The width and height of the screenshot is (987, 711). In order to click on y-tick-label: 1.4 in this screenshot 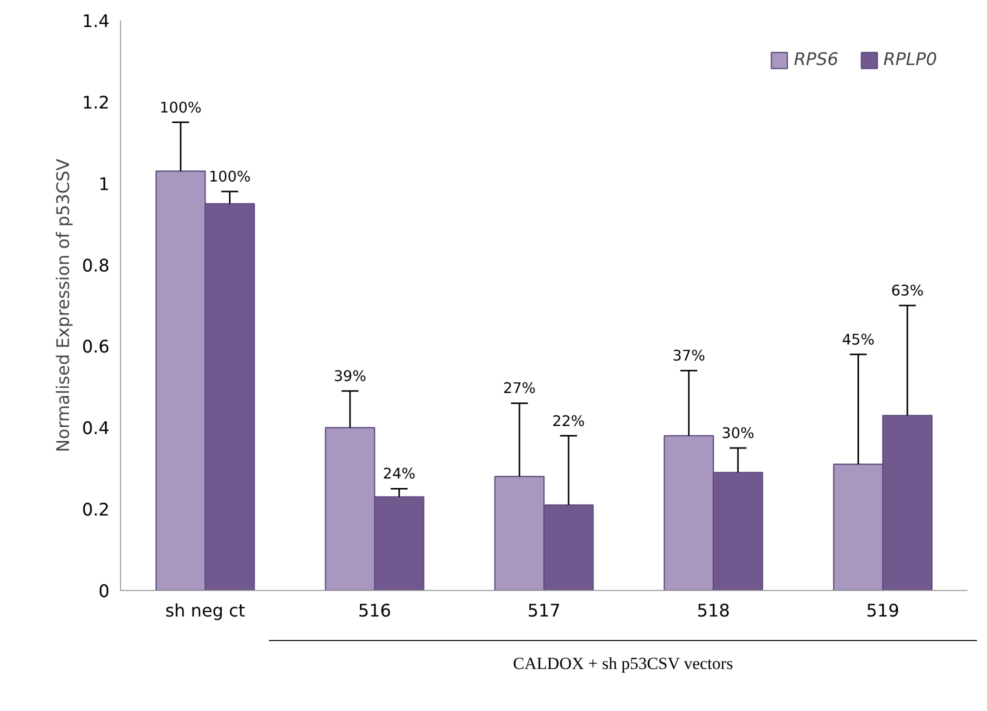, I will do `click(96, 22)`.